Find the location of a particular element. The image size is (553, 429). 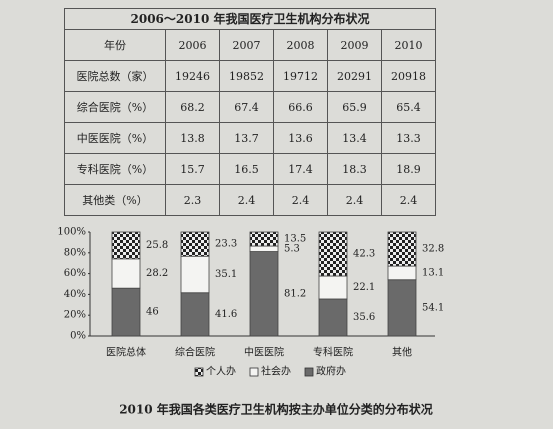

y-tick-label: 60% is located at coordinates (75, 273).